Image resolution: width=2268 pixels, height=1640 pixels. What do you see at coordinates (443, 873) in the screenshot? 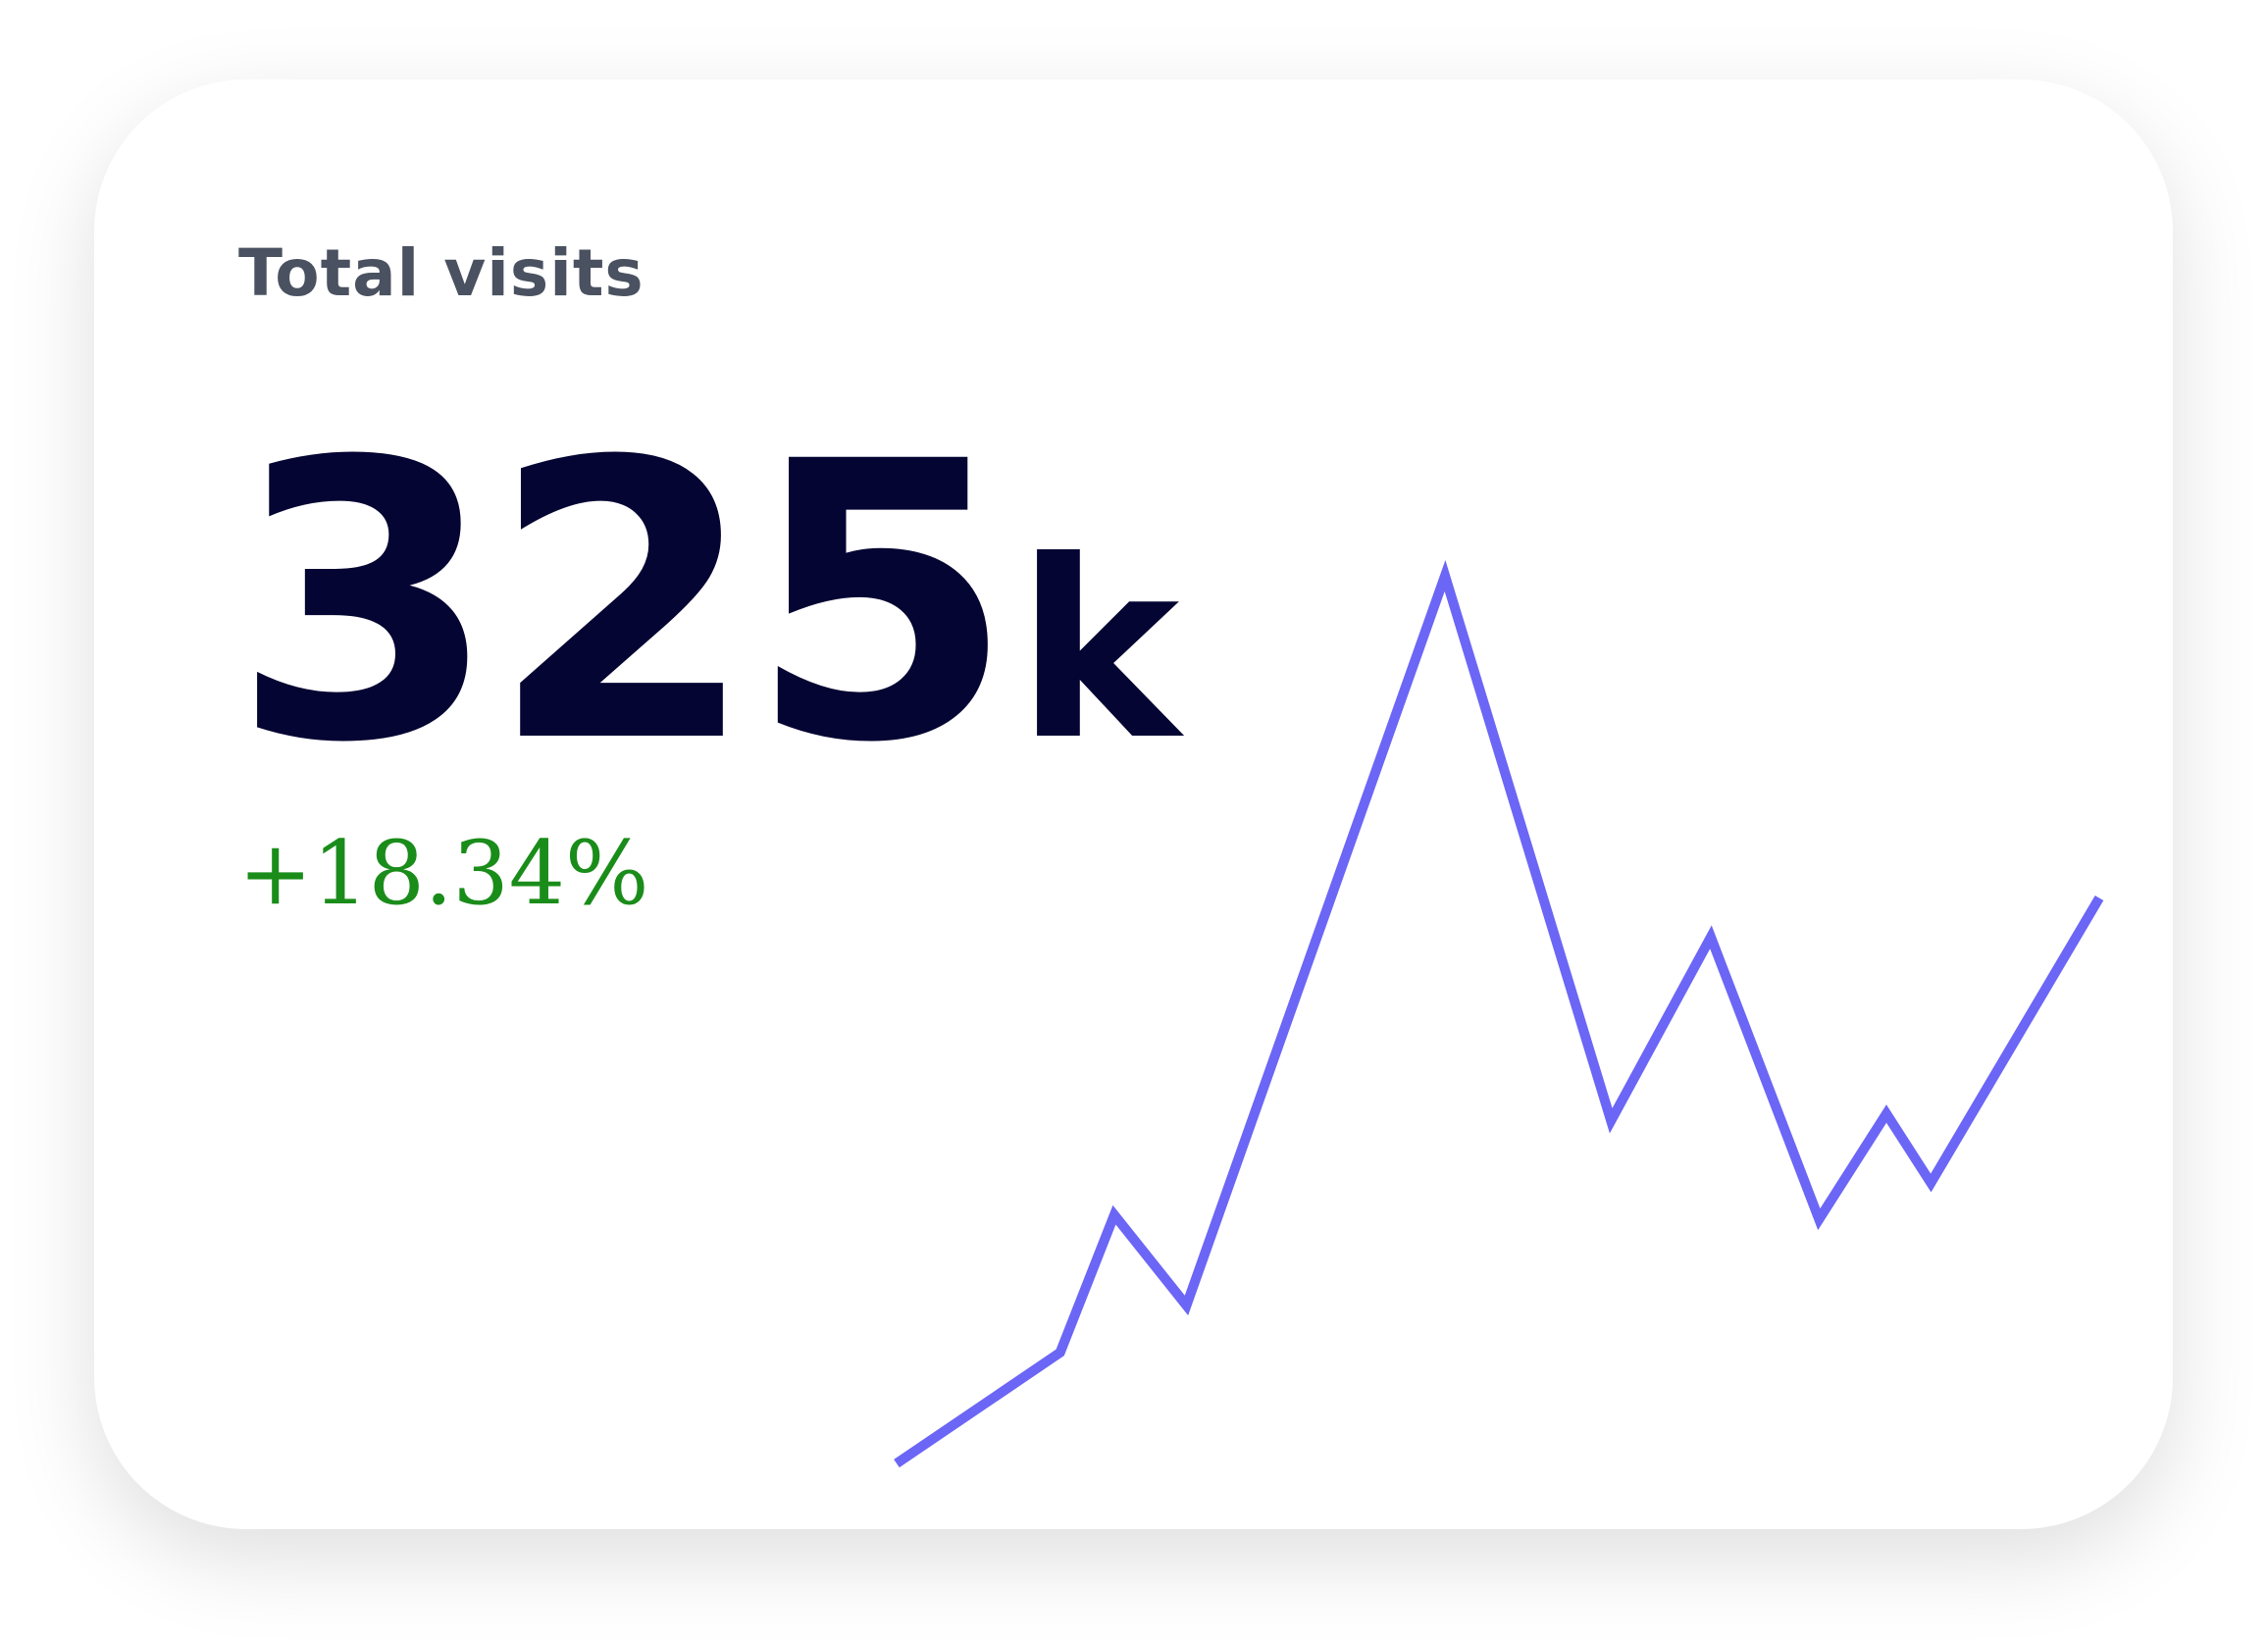
I see `kpi-change: +18.34%` at bounding box center [443, 873].